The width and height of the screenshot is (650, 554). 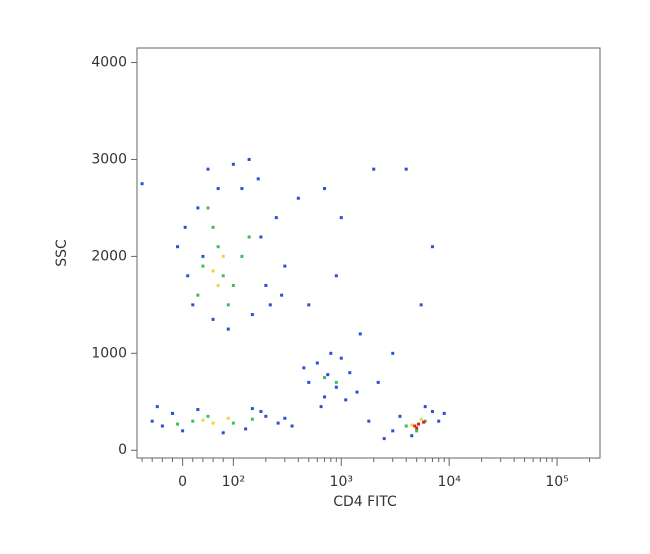 What do you see at coordinates (122, 450) in the screenshot?
I see `y-tick-label: 0` at bounding box center [122, 450].